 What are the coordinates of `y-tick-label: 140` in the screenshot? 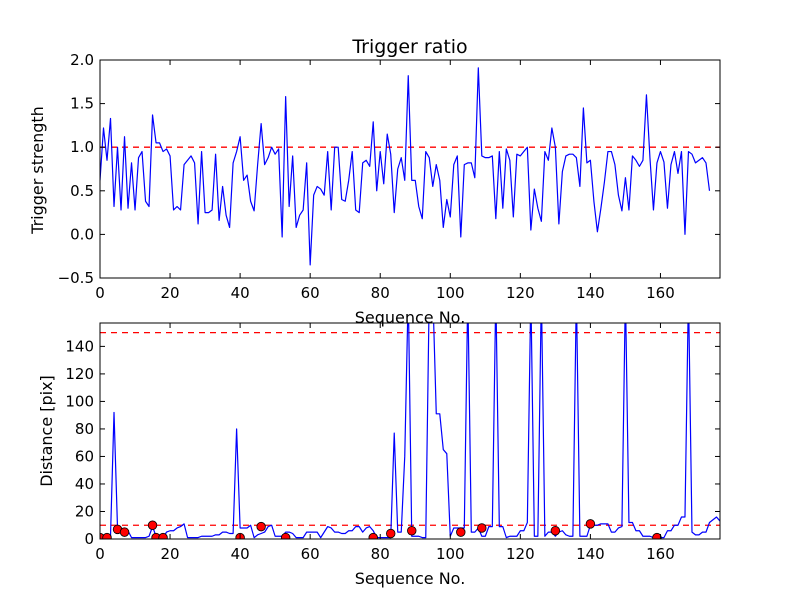 It's located at (79, 346).